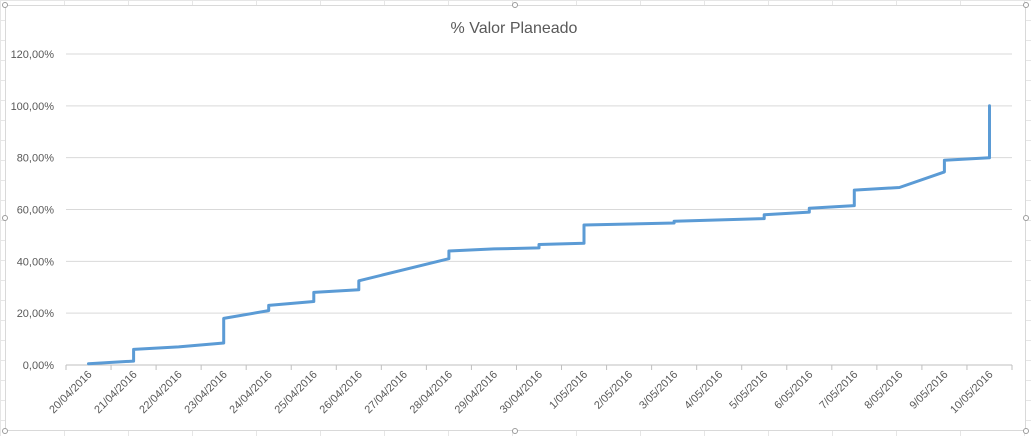 This screenshot has height=436, width=1031. What do you see at coordinates (341, 392) in the screenshot?
I see `x-tick-label: 26/04/2016` at bounding box center [341, 392].